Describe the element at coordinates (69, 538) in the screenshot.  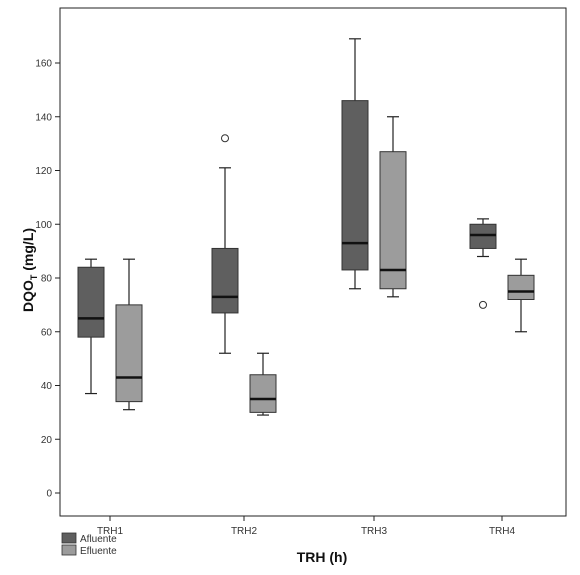
I see `legend-swatch-afluente` at that location.